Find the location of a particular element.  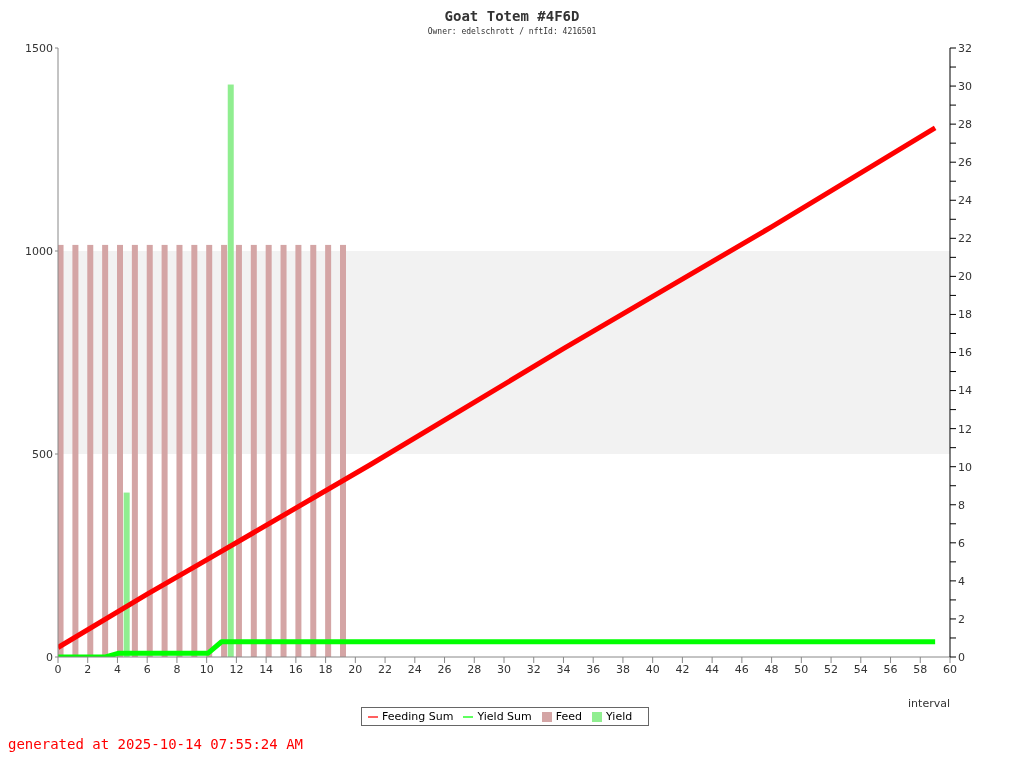

x-tick-label: 6 is located at coordinates (147, 669).